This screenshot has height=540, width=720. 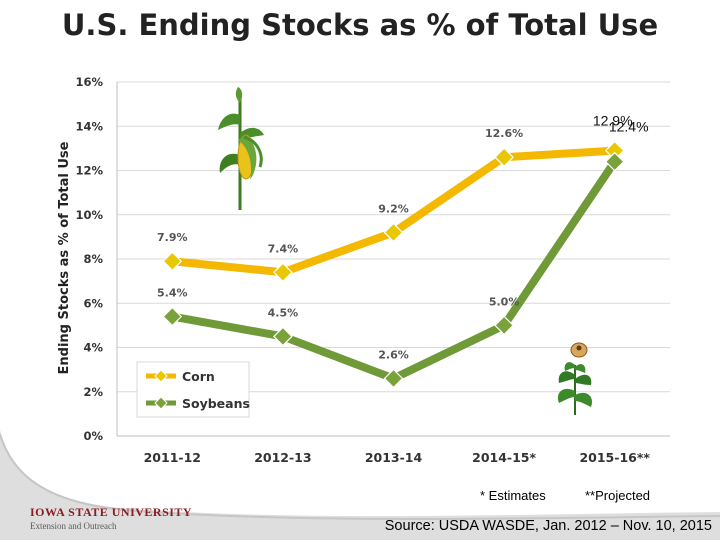 I want to click on university-name: IOWA STATE UNIVERSITY, so click(x=111, y=512).